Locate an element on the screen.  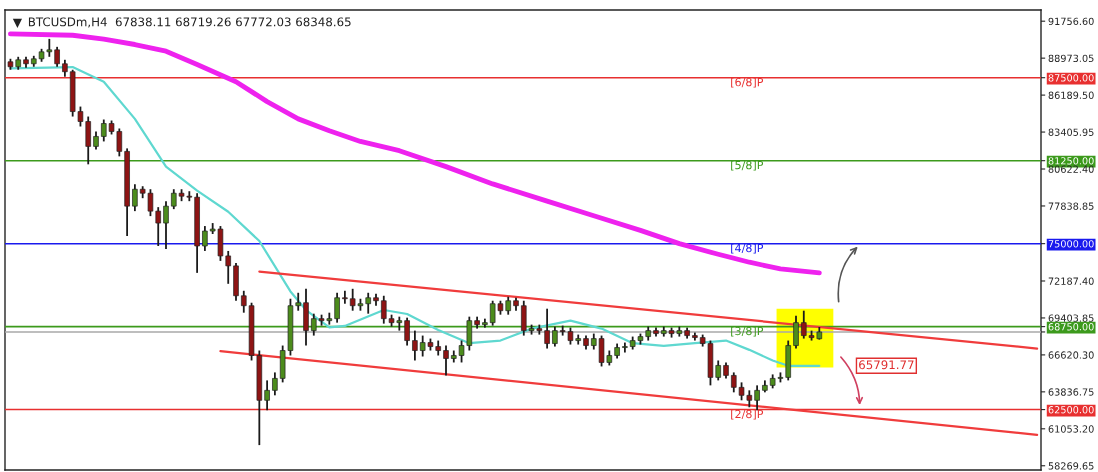
y-tick-label: 75000.00 is located at coordinates (1071, 244).